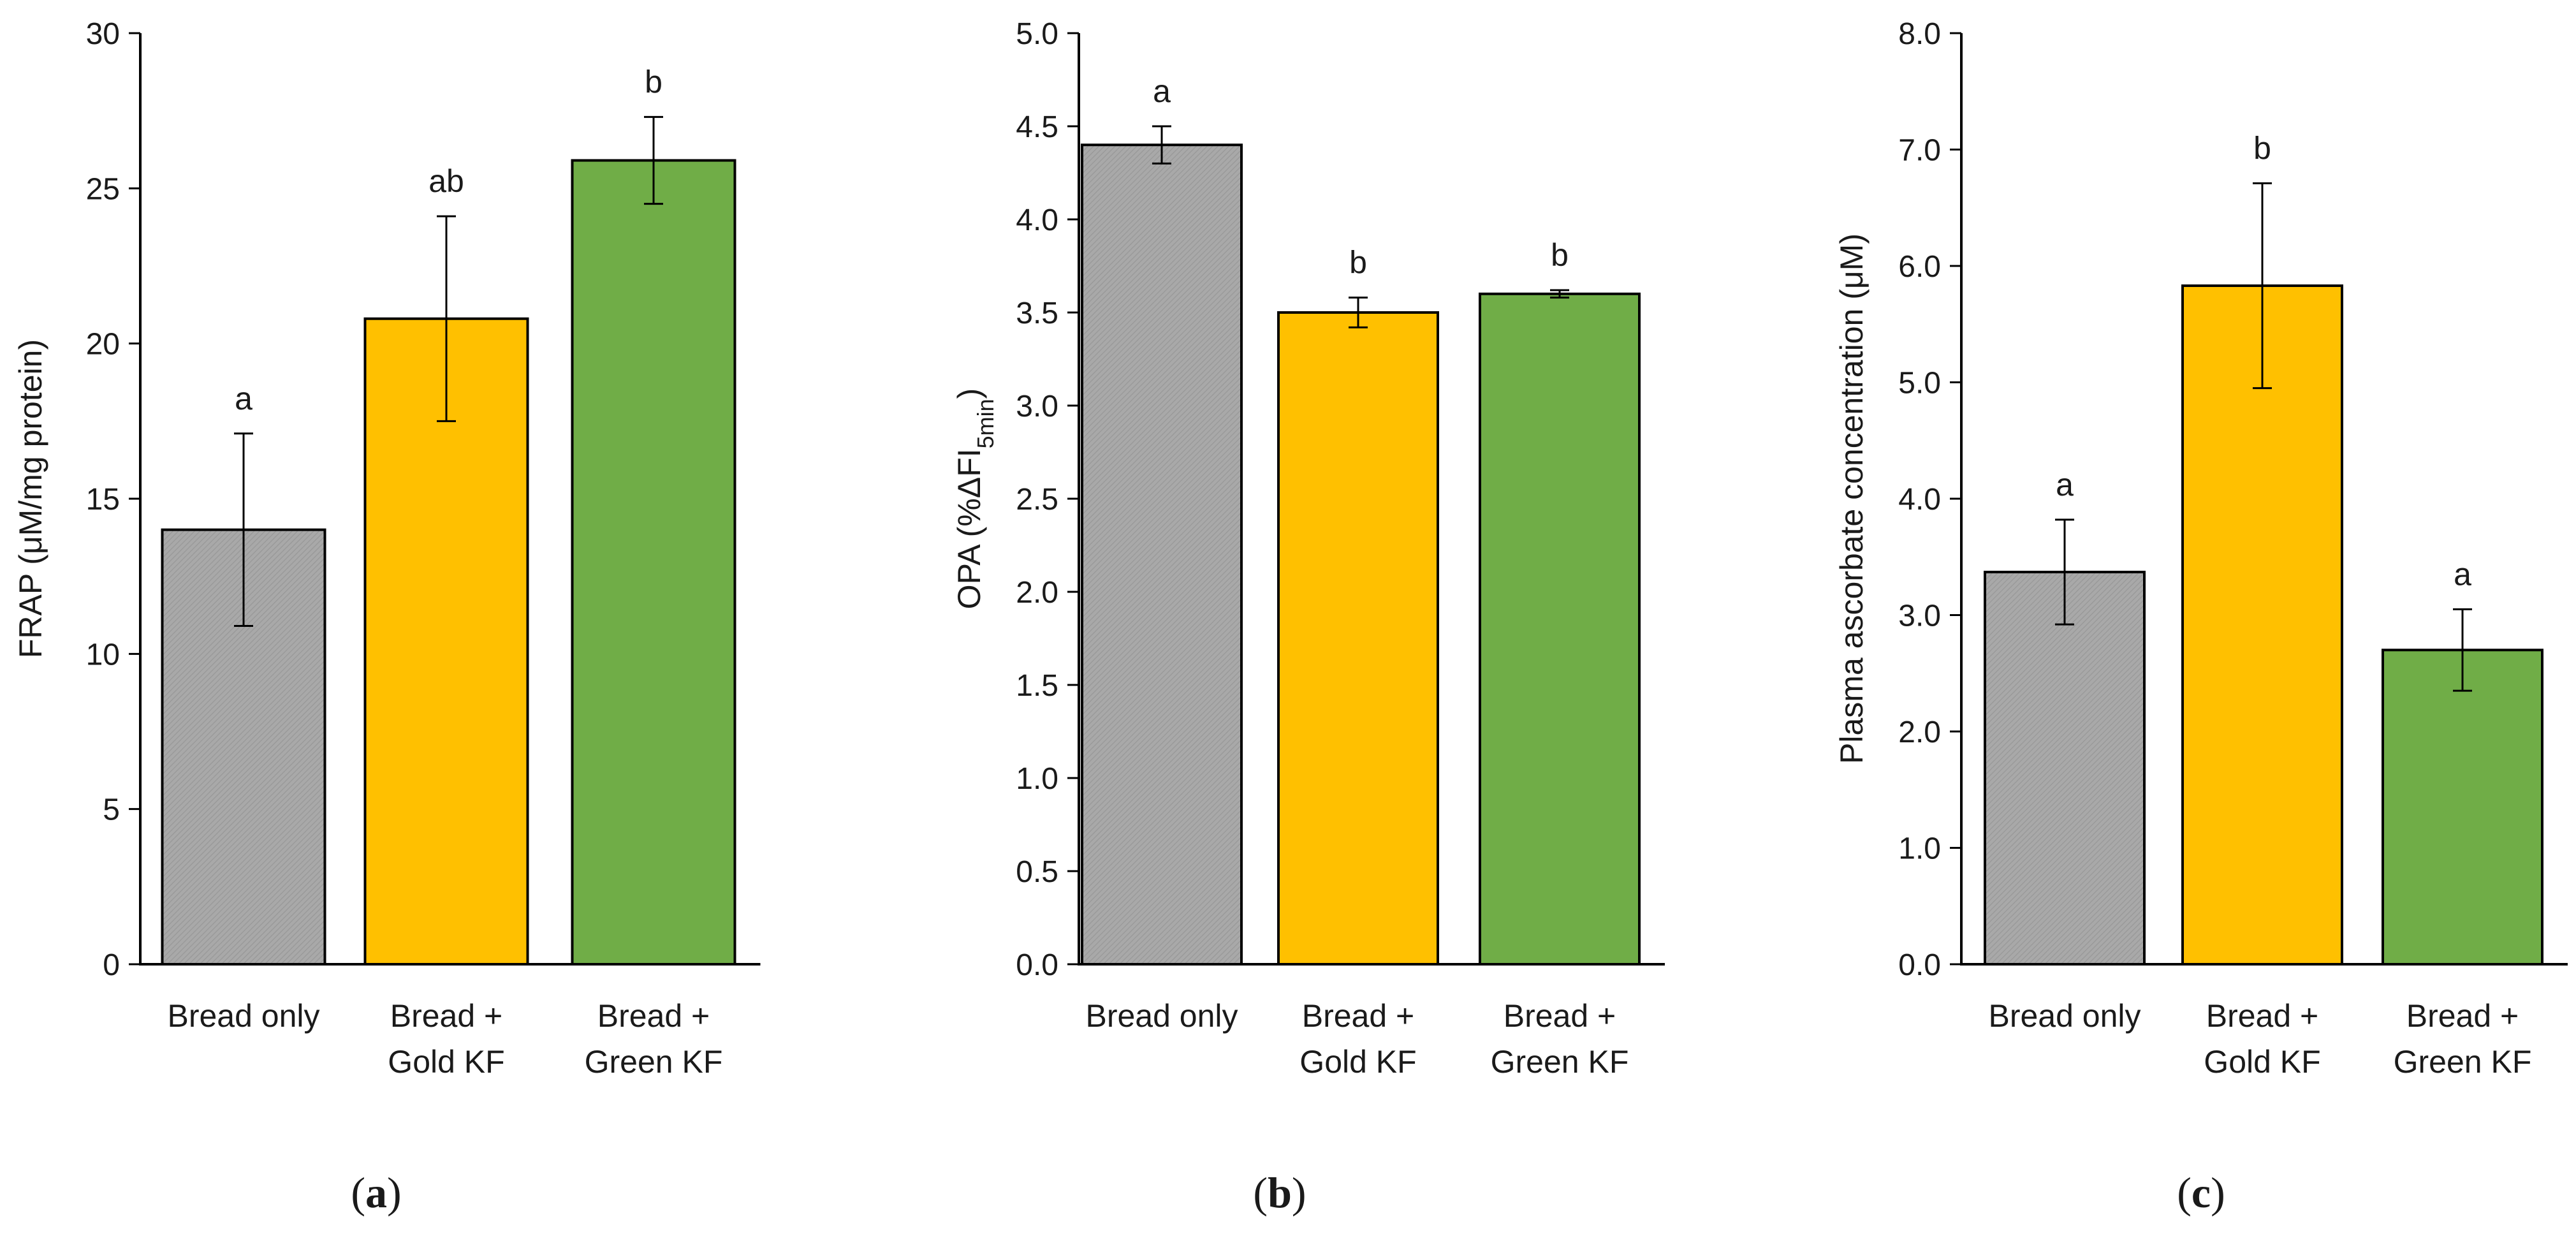 The width and height of the screenshot is (2576, 1234). I want to click on y-tick-label: 0, so click(111, 965).